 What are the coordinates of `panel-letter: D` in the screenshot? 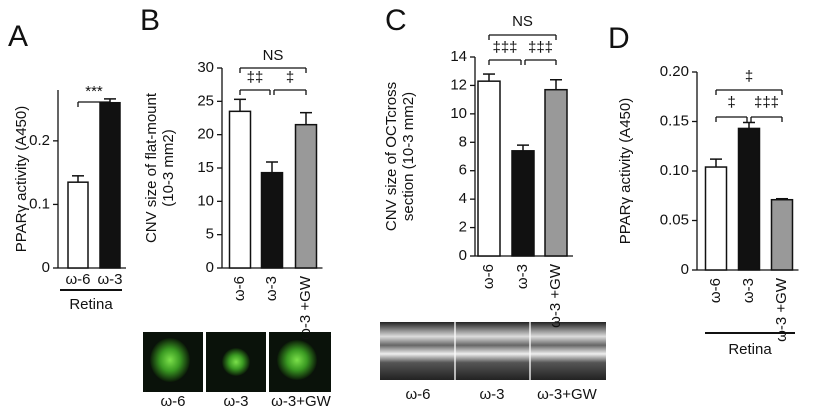 It's located at (619, 38).